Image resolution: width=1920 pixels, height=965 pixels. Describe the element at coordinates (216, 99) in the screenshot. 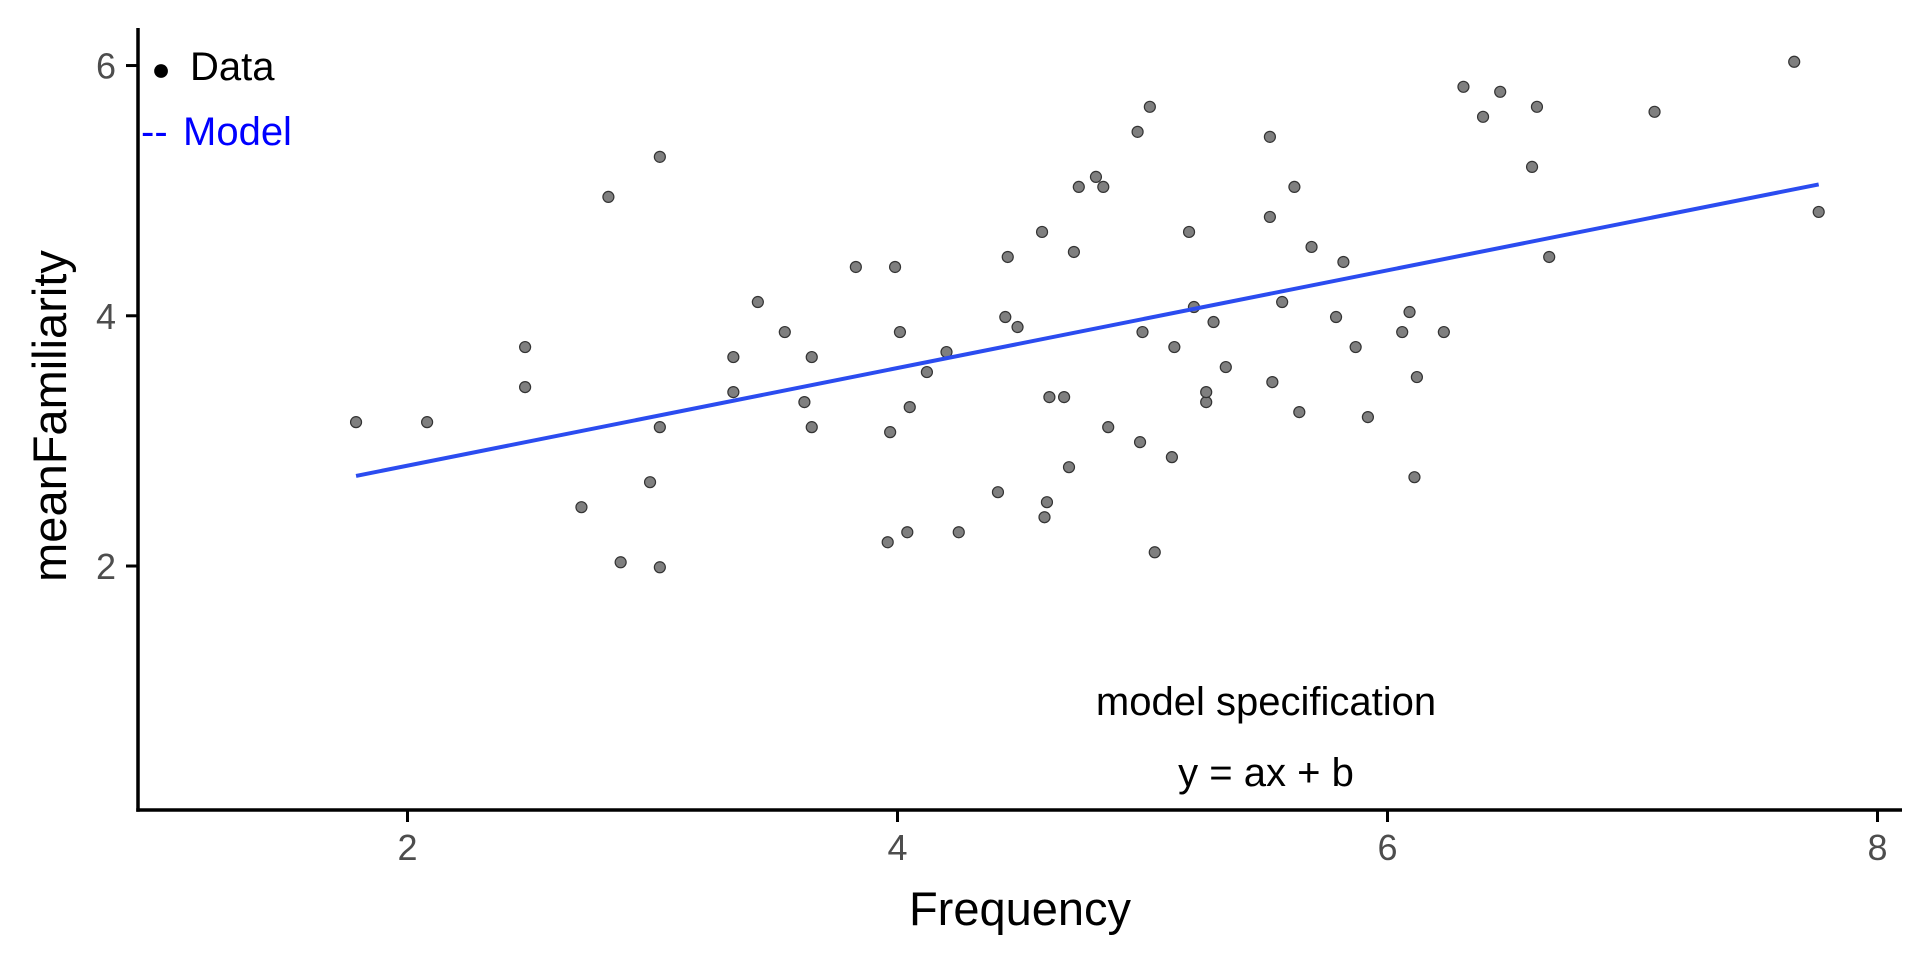

I see `legend: ● Data -- Model` at that location.